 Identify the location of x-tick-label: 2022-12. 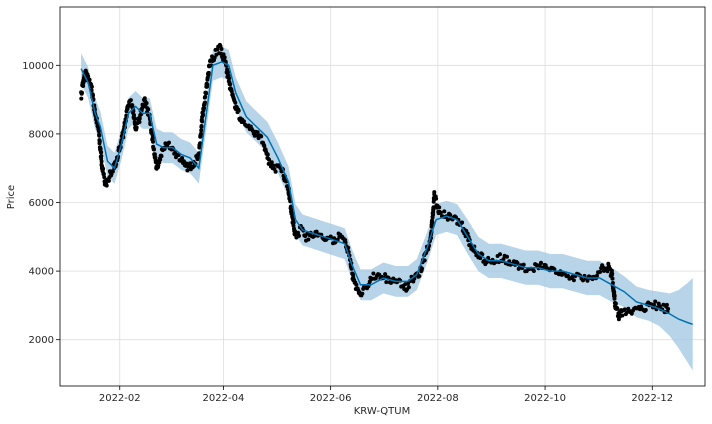
(652, 398).